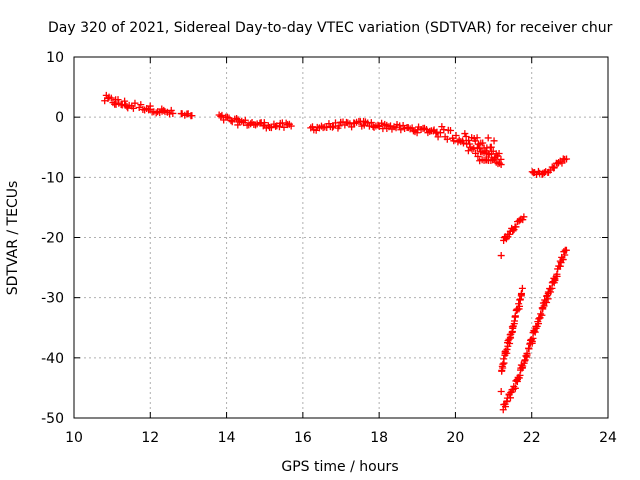  Describe the element at coordinates (303, 438) in the screenshot. I see `x-tick-label: 16` at that location.